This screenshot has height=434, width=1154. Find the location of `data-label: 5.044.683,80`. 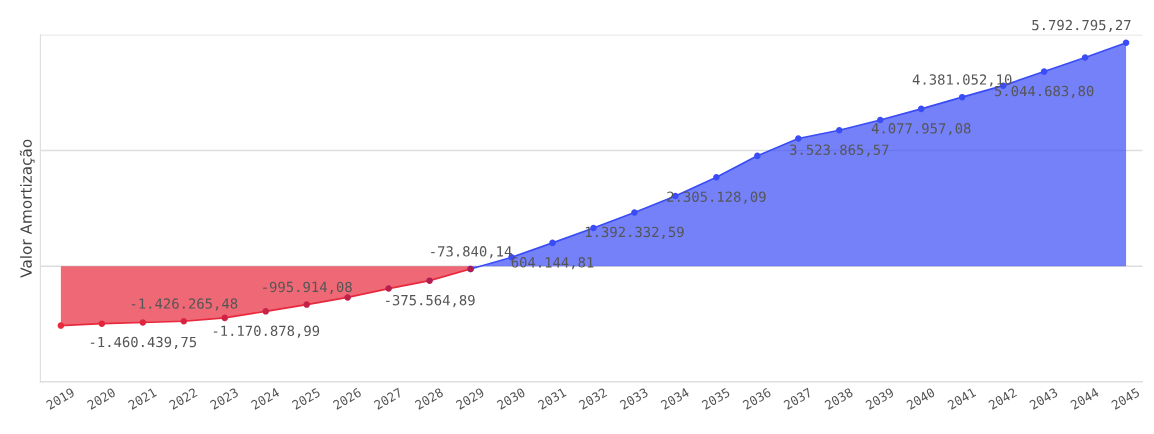

data-label: 5.044.683,80 is located at coordinates (1044, 92).